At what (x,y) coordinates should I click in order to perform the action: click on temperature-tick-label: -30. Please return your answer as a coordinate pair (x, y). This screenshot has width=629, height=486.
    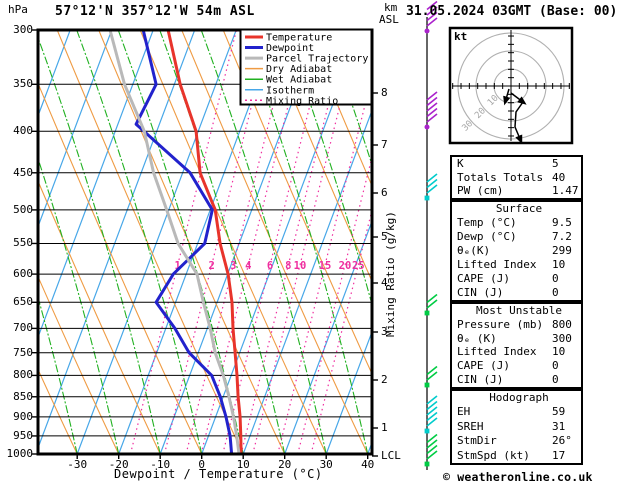
    Looking at the image, I should click on (77, 464).